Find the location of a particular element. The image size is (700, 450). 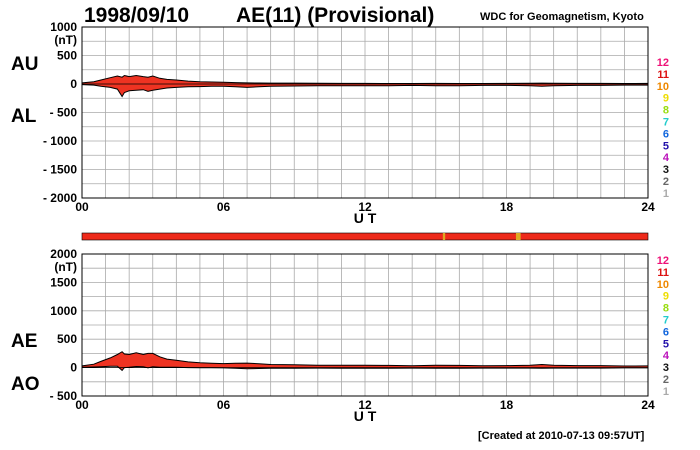

series-label-au: AU is located at coordinates (24, 64).